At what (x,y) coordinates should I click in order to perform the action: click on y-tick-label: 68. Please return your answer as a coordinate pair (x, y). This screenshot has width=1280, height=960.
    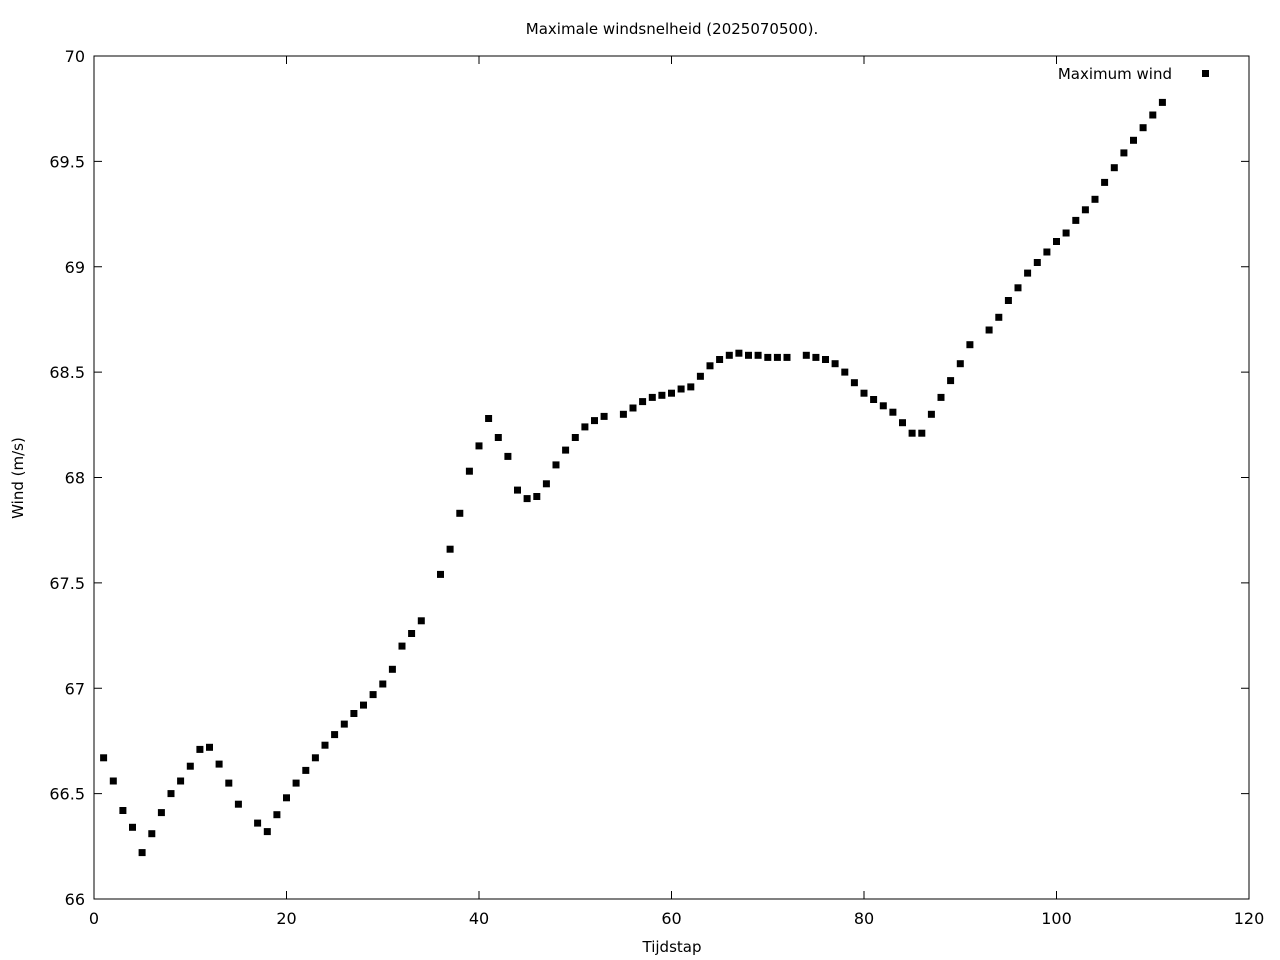
    Looking at the image, I should click on (75, 478).